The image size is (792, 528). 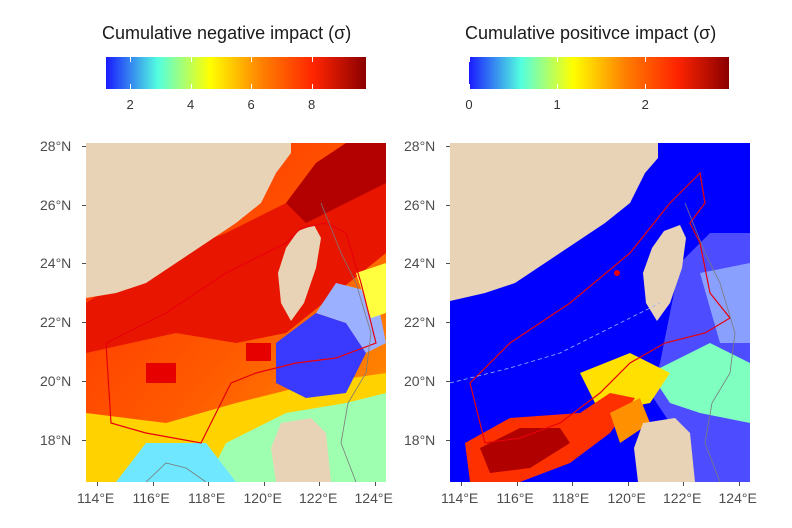 What do you see at coordinates (700, 383) in the screenshot?
I see `sea-zone-cyan` at bounding box center [700, 383].